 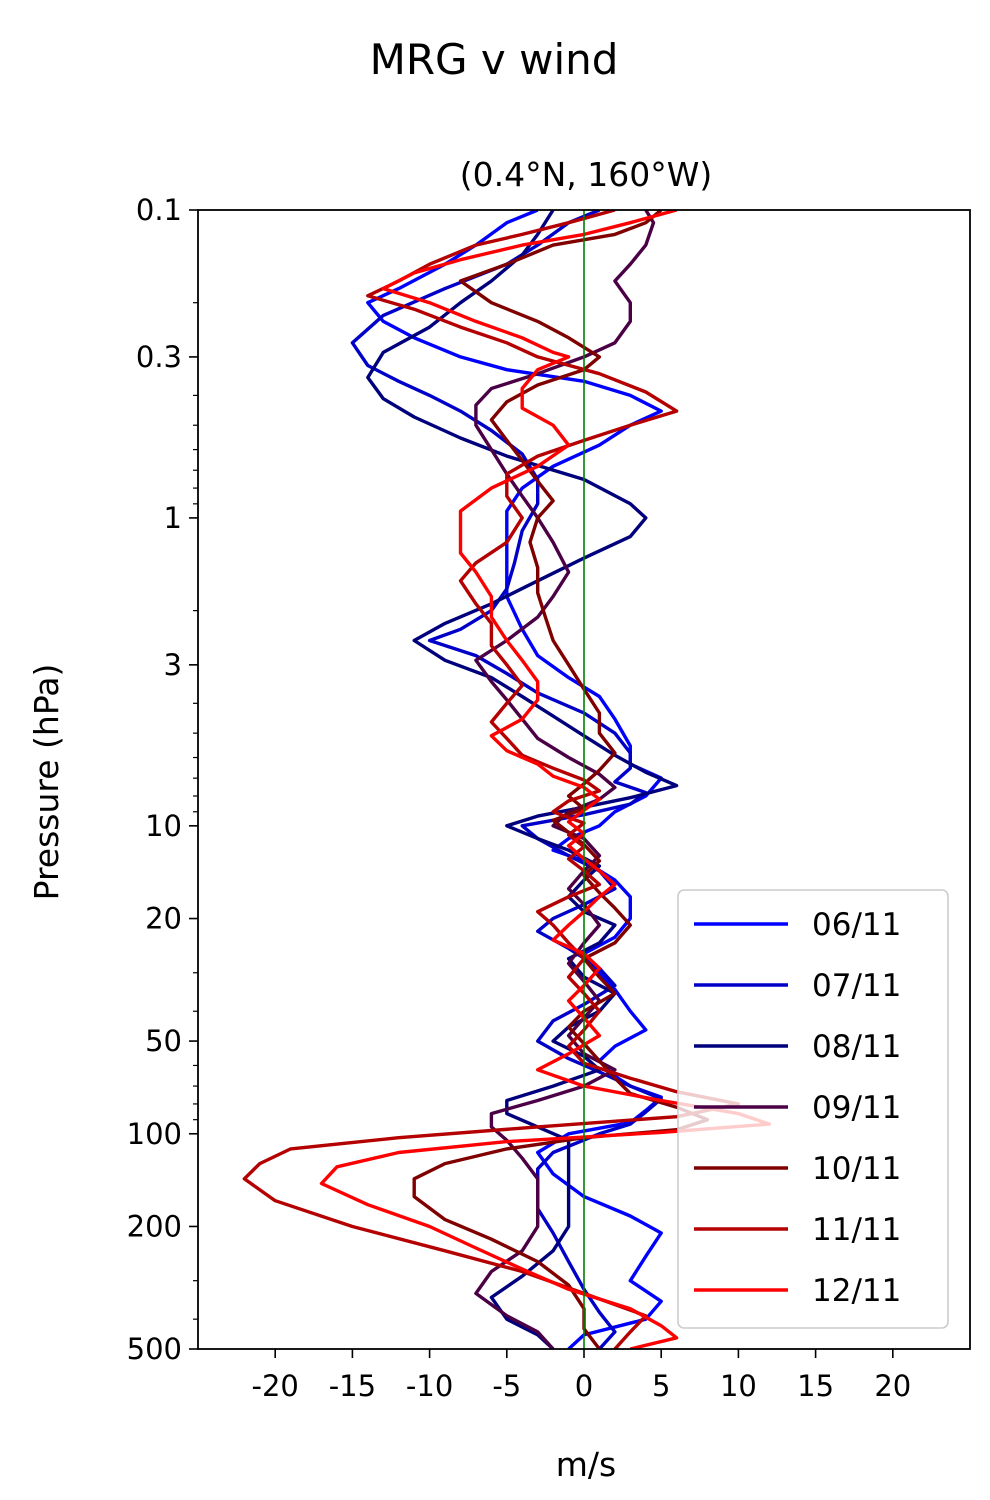 I want to click on x-tick-label: 15, so click(x=815, y=1386).